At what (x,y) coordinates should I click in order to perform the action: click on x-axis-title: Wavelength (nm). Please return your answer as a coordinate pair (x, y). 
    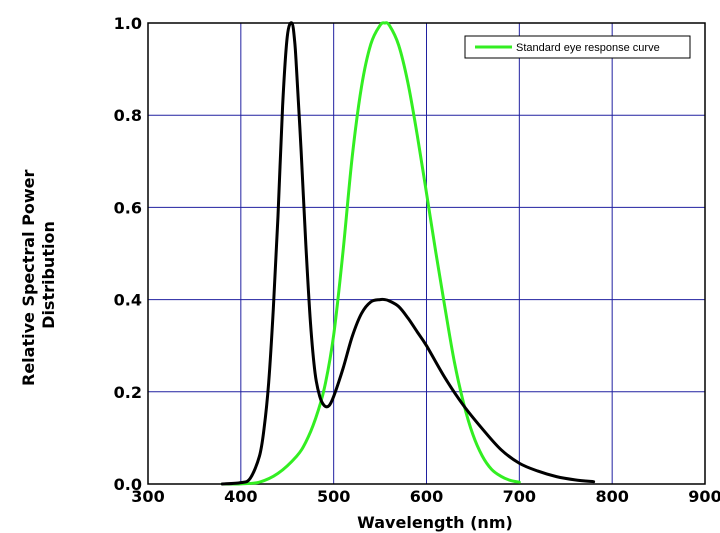
    Looking at the image, I should click on (435, 522).